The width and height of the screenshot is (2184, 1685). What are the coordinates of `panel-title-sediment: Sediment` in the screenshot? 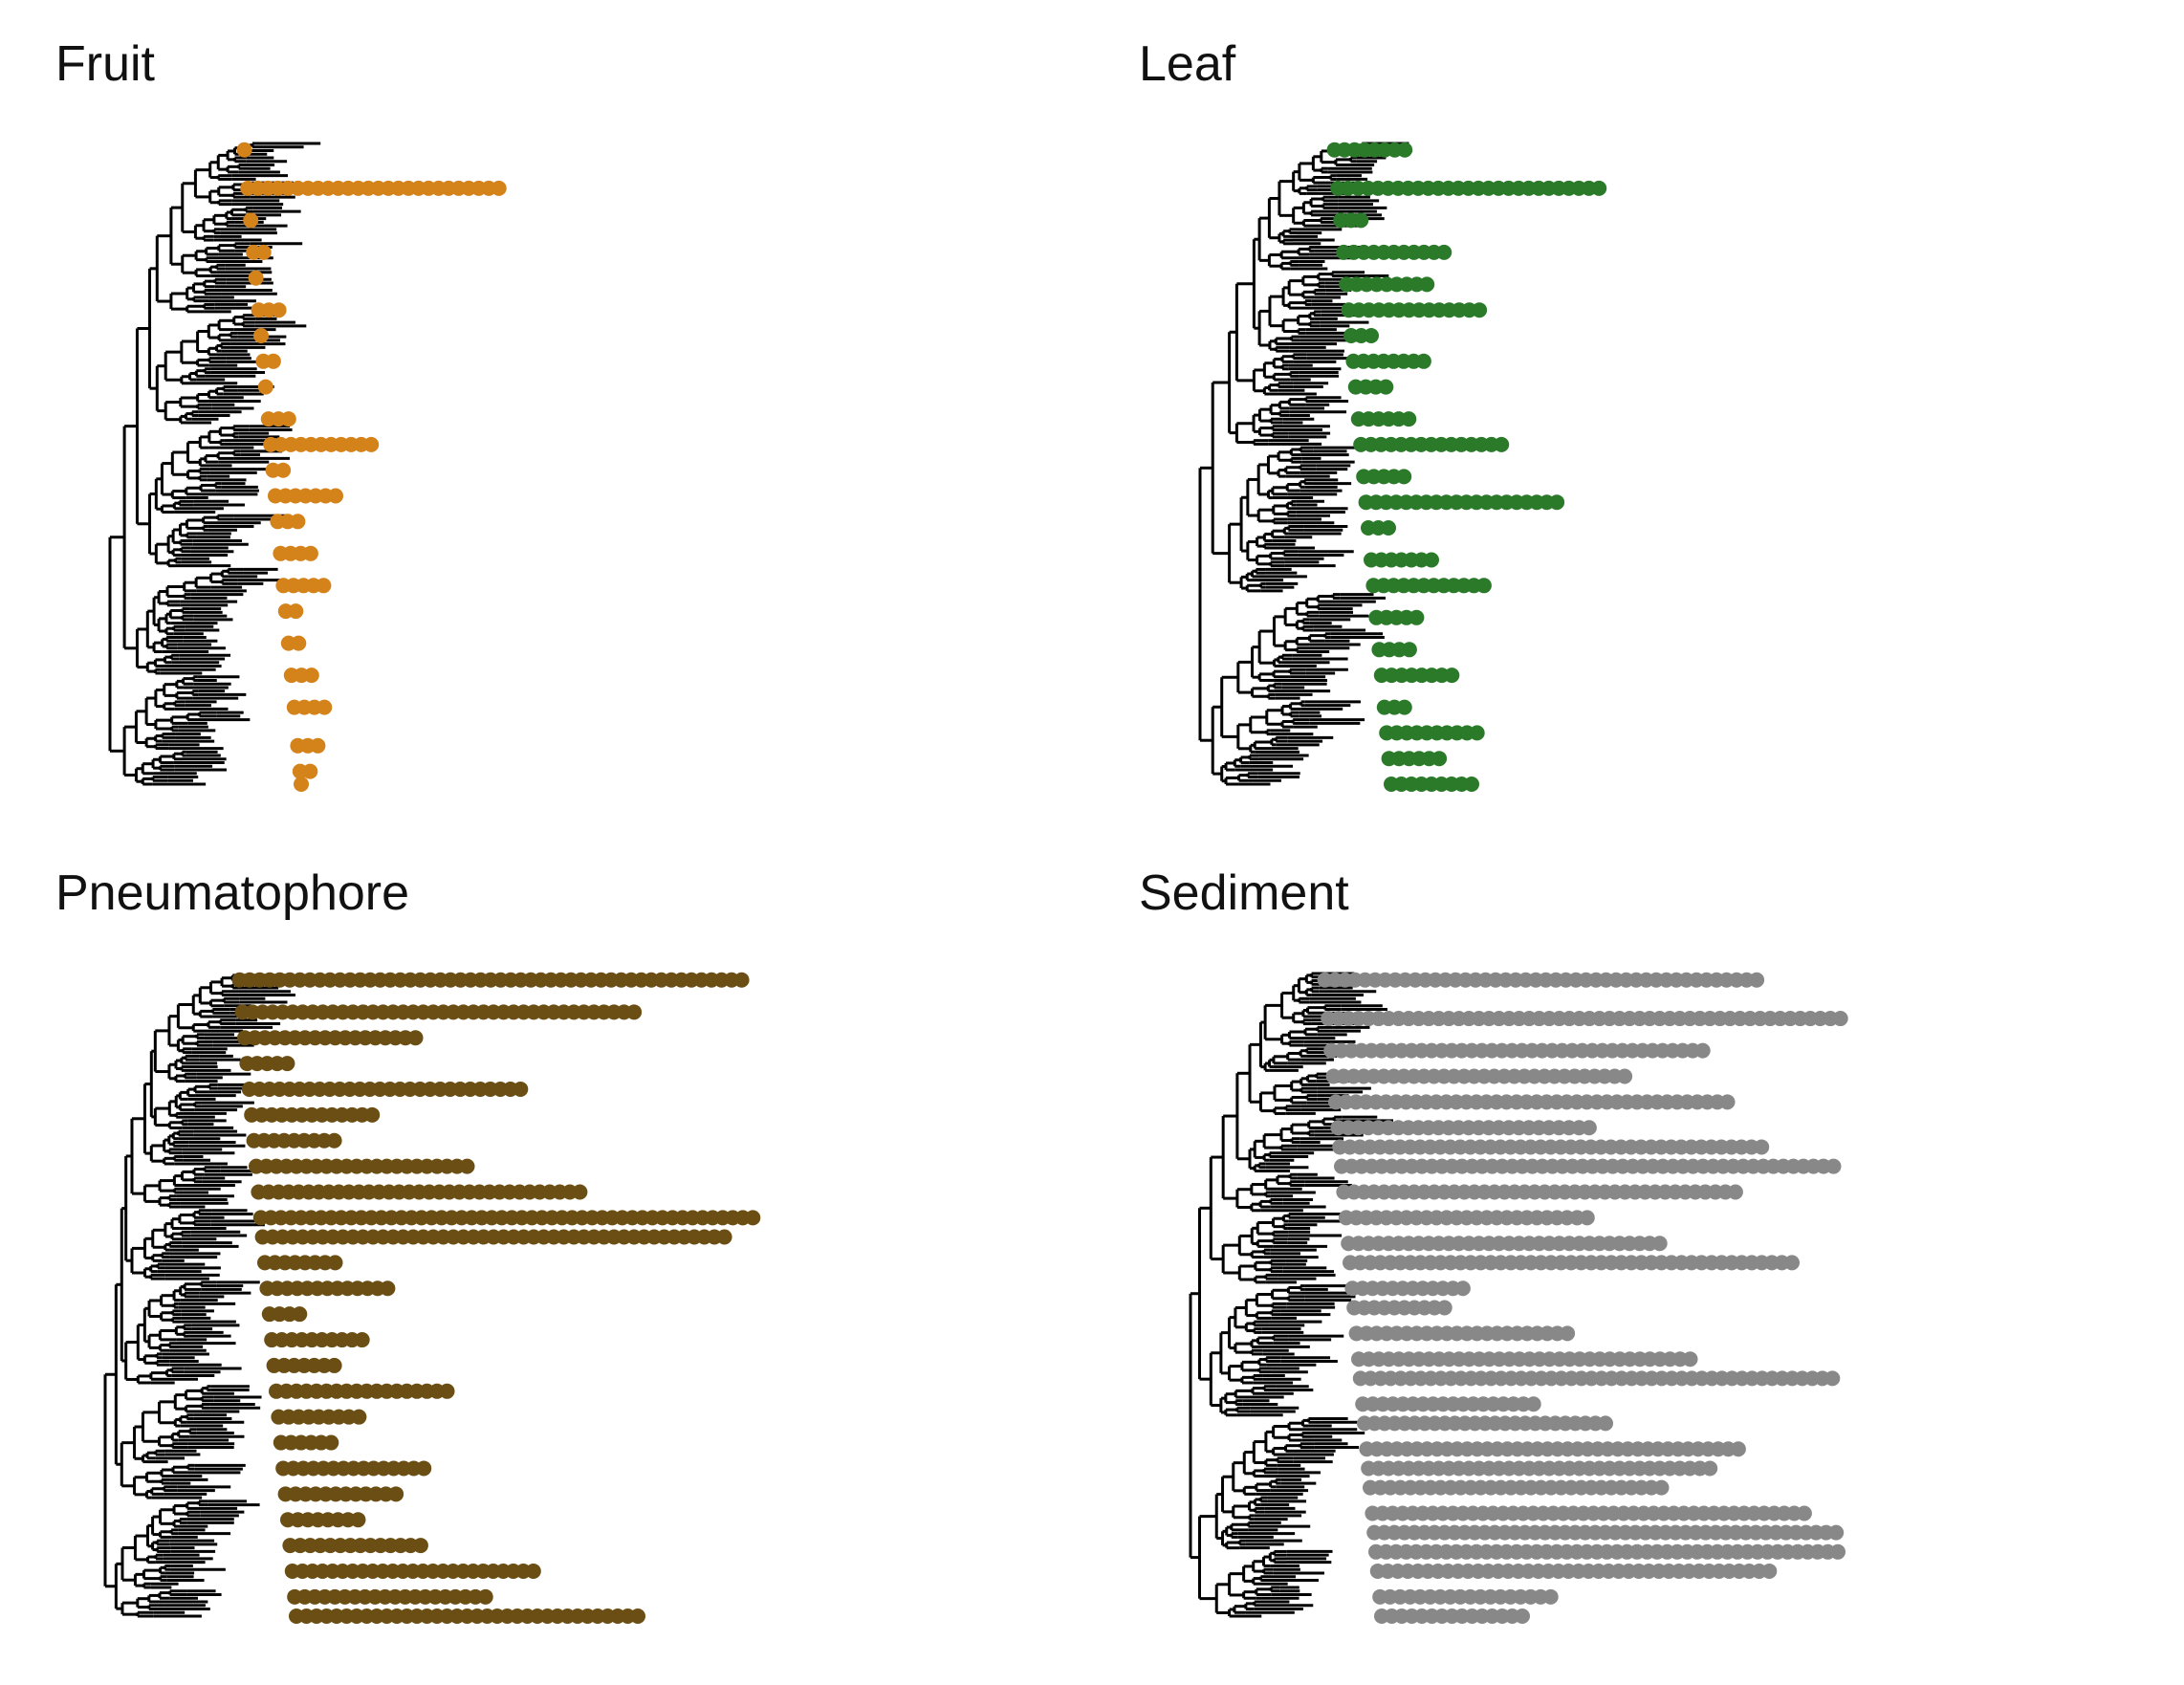 It's located at (1244, 893).